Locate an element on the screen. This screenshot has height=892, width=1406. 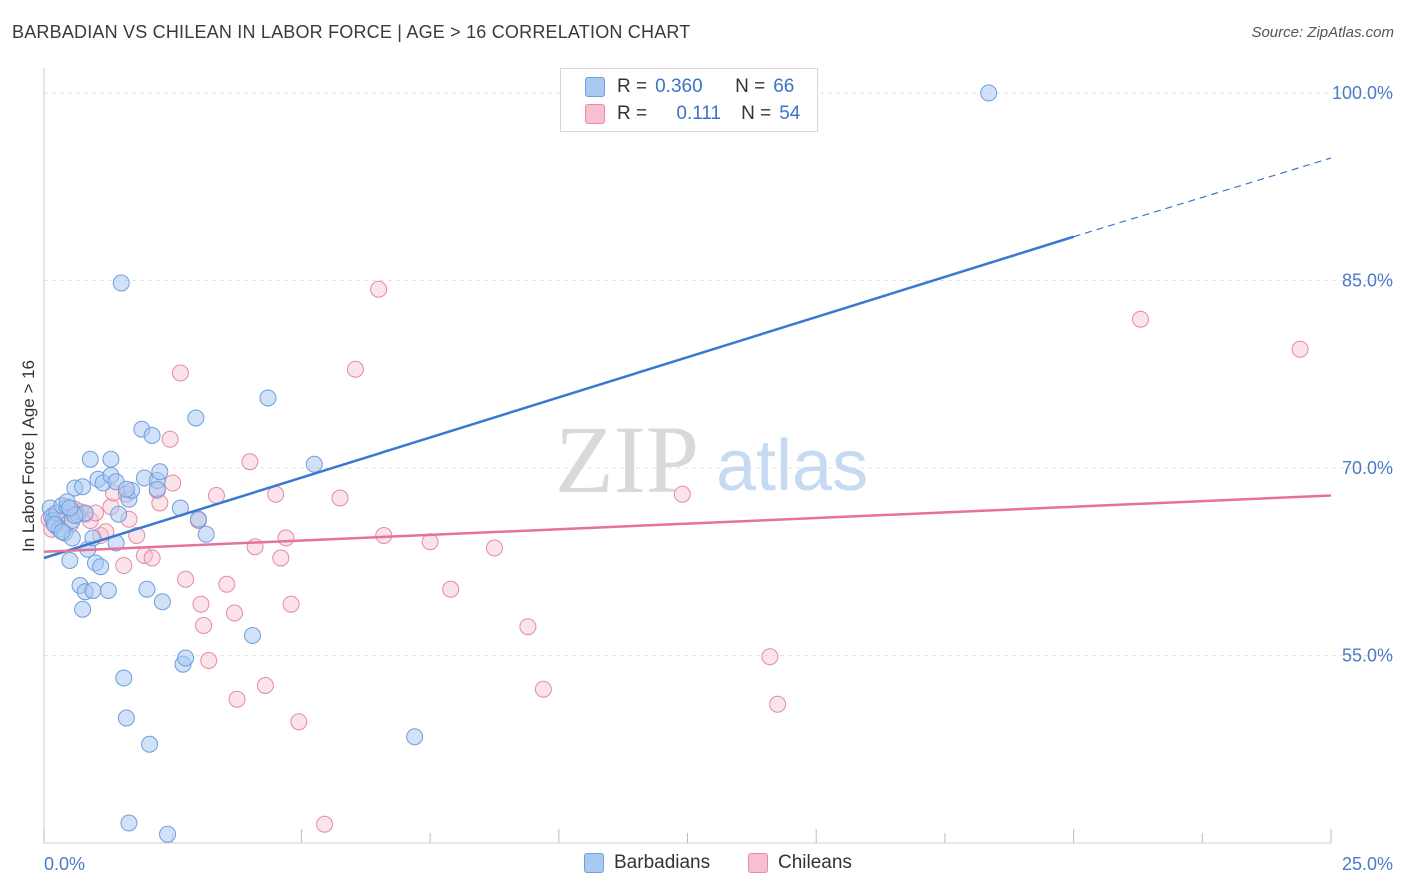
legend-item-barbadians: Barbadians is located at coordinates (647, 863).